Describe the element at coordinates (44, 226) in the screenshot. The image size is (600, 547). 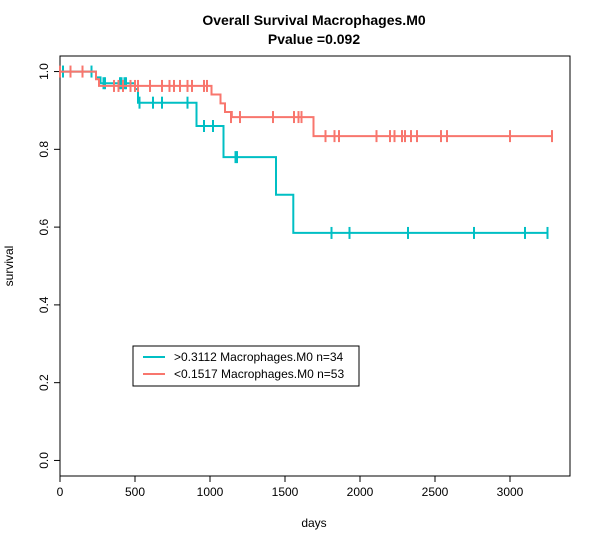
I see `y-tick-label: 0.6` at that location.